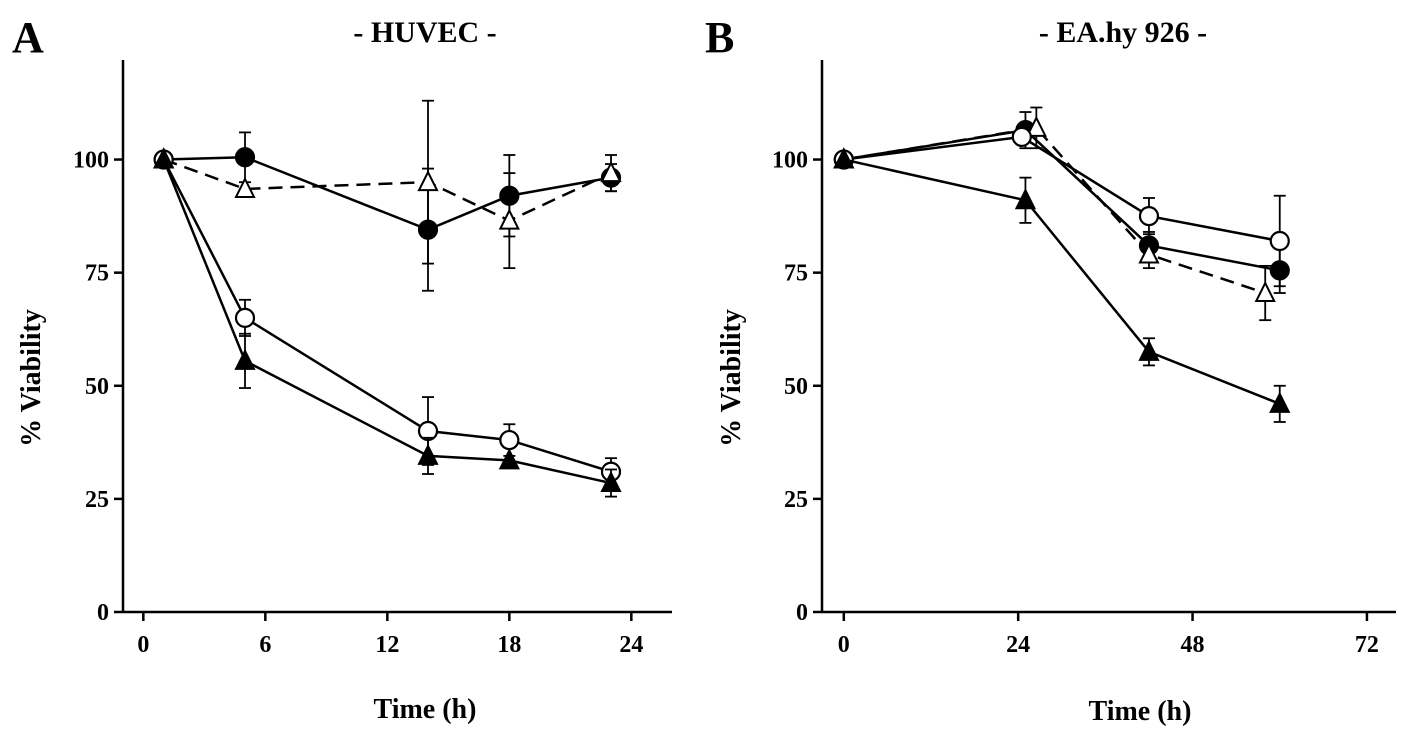 This screenshot has height=739, width=1415. Describe the element at coordinates (97, 387) in the screenshot. I see `panel-a-y-tick-label: 50` at that location.